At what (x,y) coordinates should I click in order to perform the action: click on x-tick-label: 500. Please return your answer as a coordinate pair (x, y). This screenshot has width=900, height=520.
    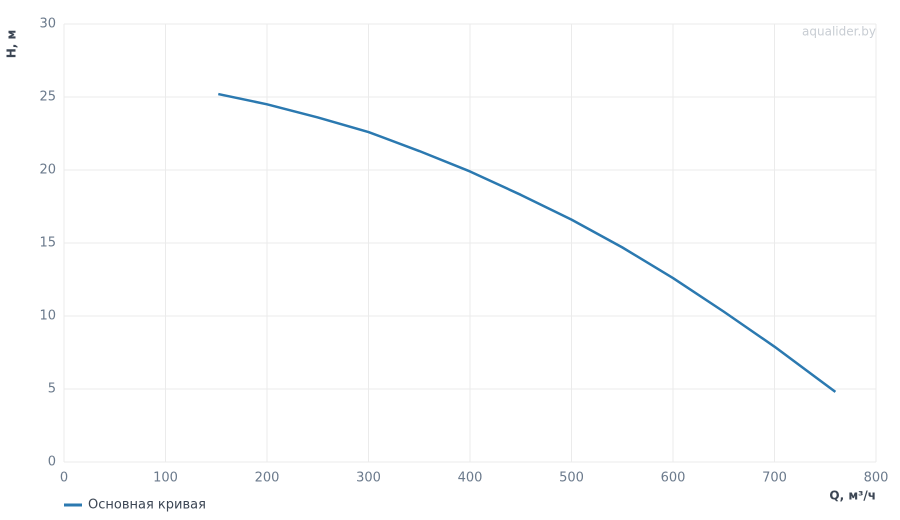
    Looking at the image, I should click on (571, 478).